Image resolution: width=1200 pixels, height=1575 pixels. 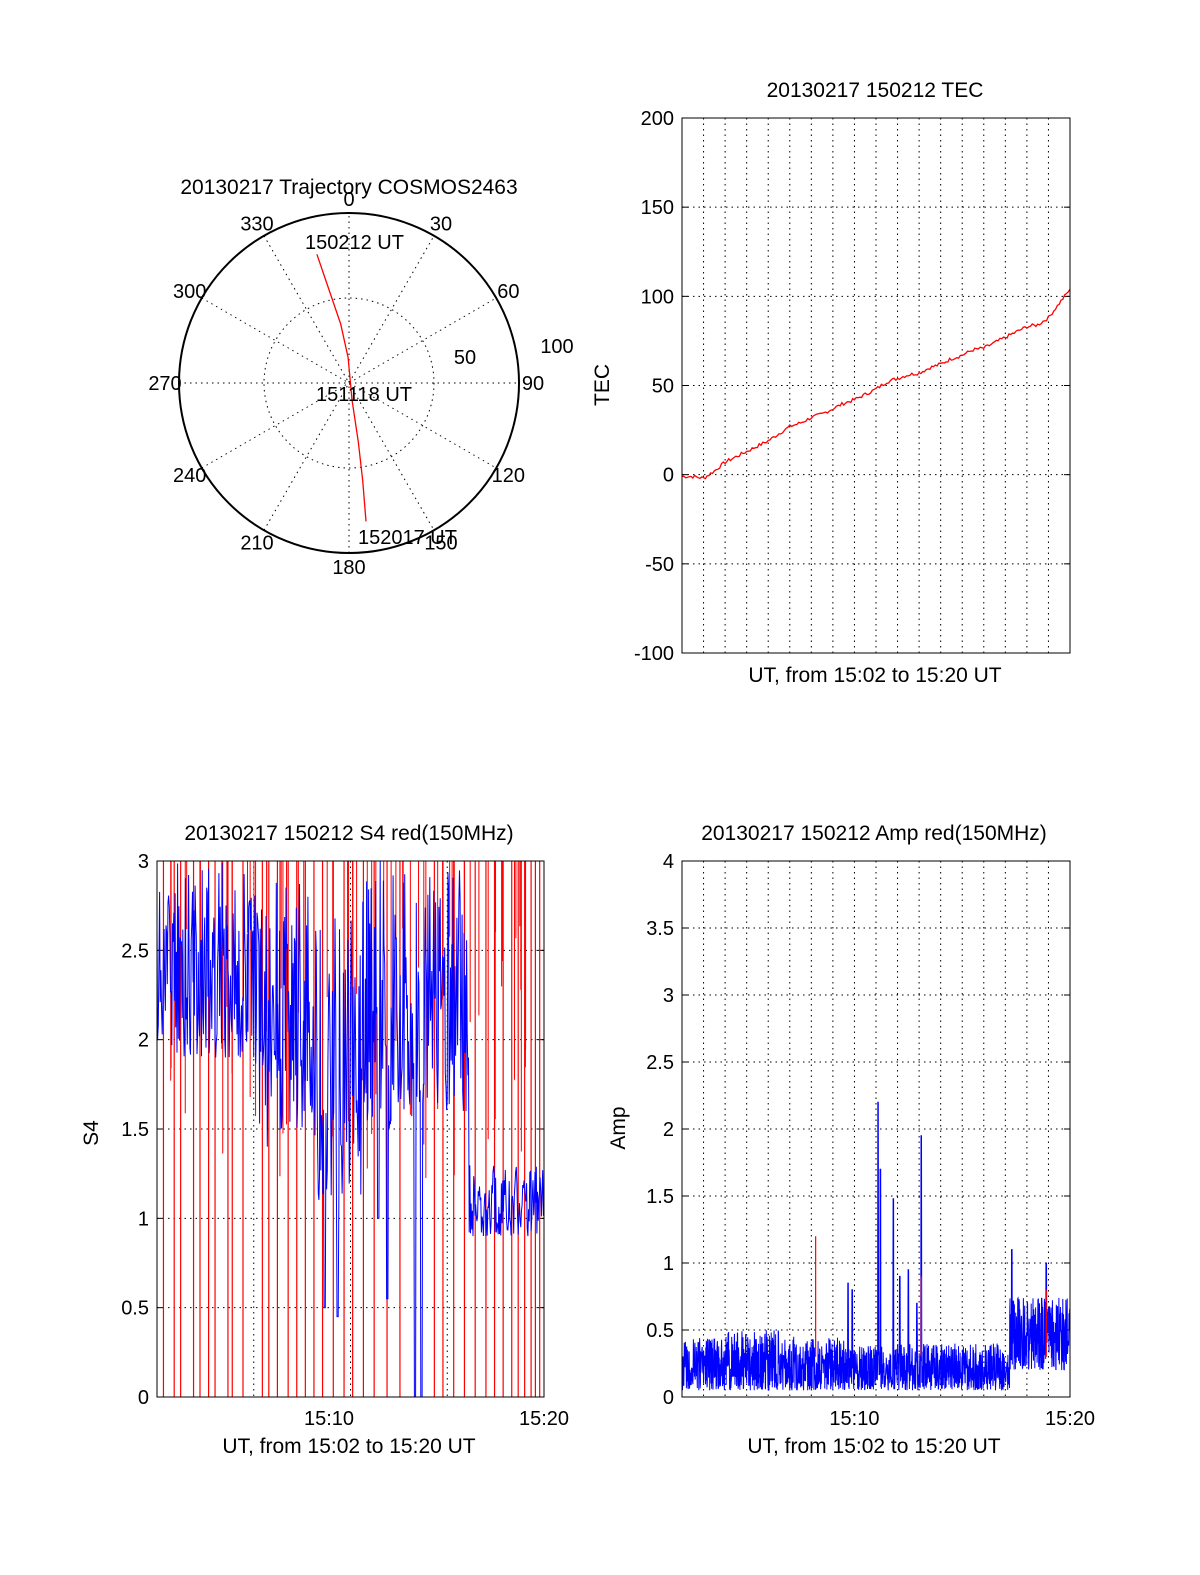 I want to click on s4-blue-series, so click(x=350, y=1129).